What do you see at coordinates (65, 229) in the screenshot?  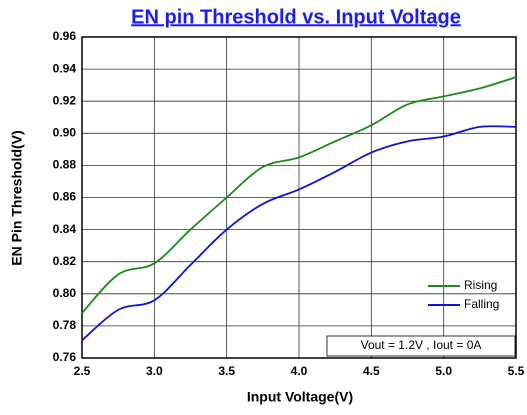 I see `y-tick-label: 0.84` at bounding box center [65, 229].